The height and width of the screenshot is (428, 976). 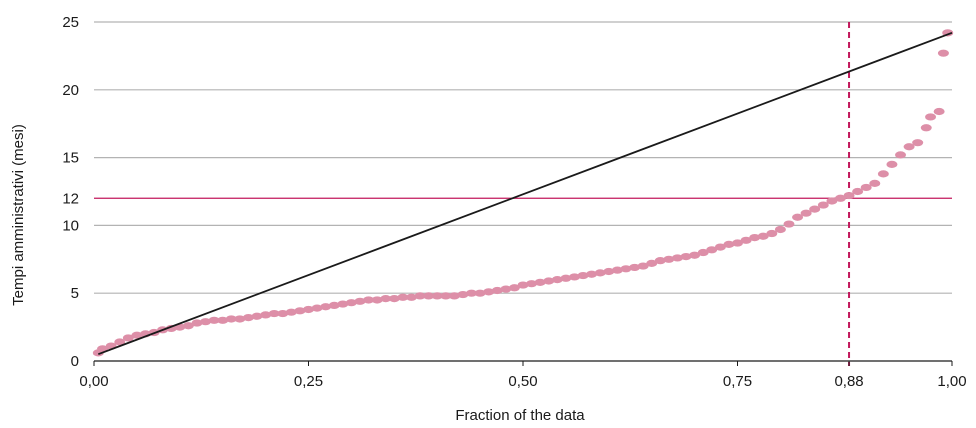 I want to click on x-tick-label: 0,00, so click(x=93, y=381).